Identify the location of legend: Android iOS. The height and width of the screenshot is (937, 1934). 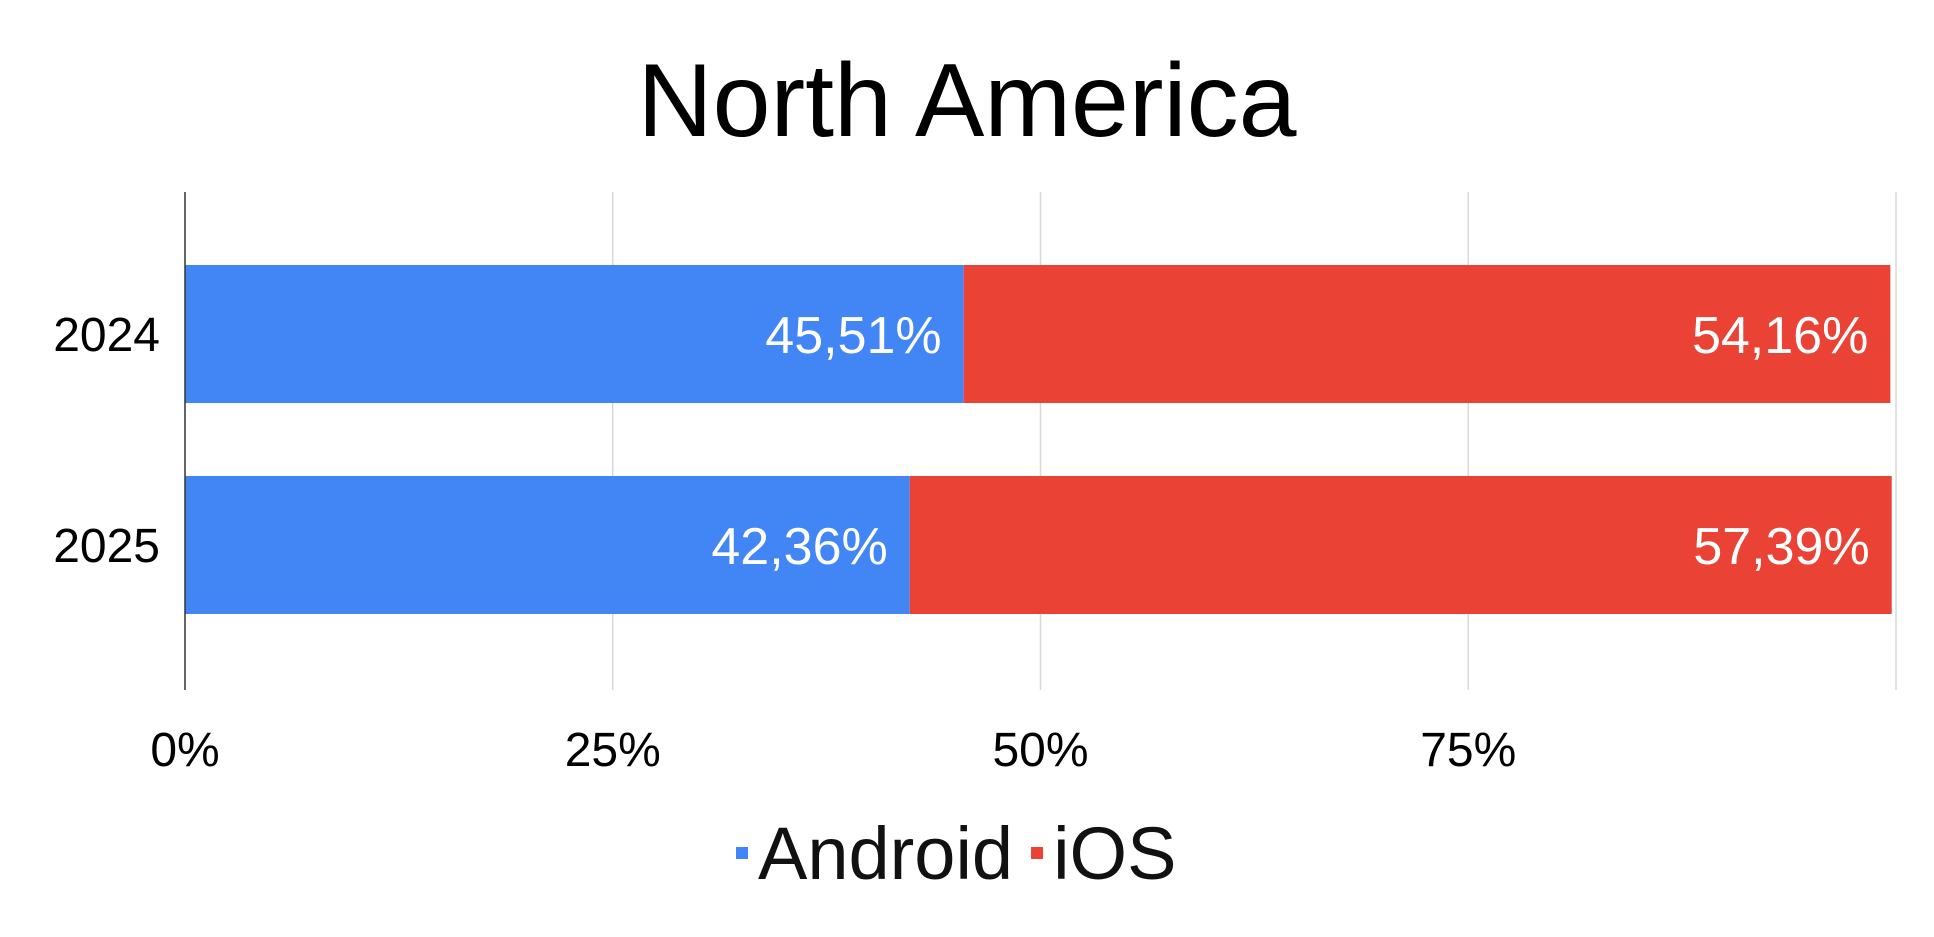
(956, 853).